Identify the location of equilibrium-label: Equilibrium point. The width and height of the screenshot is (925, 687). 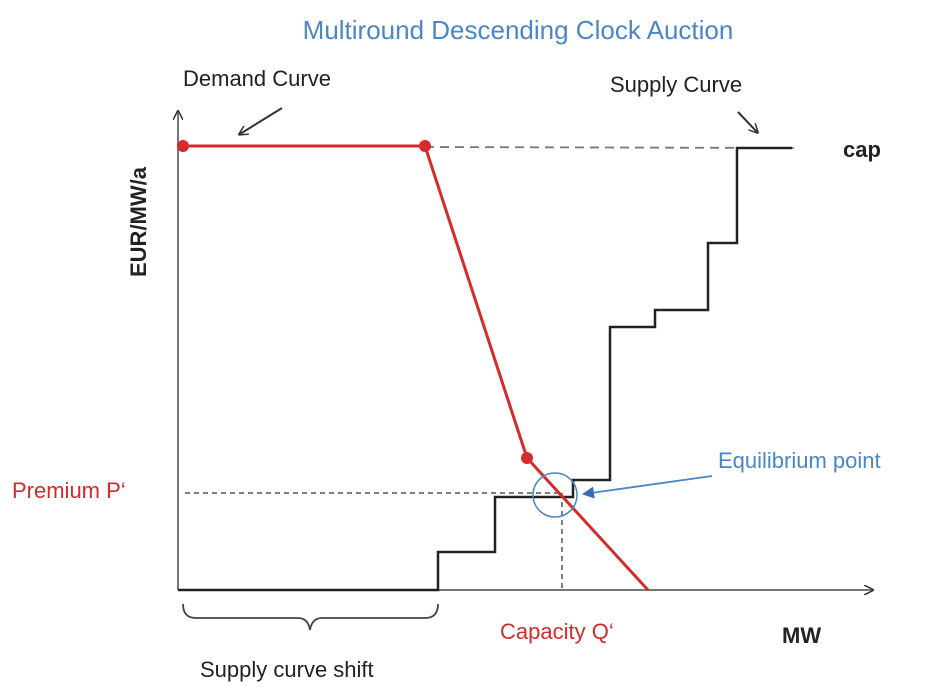
(799, 460).